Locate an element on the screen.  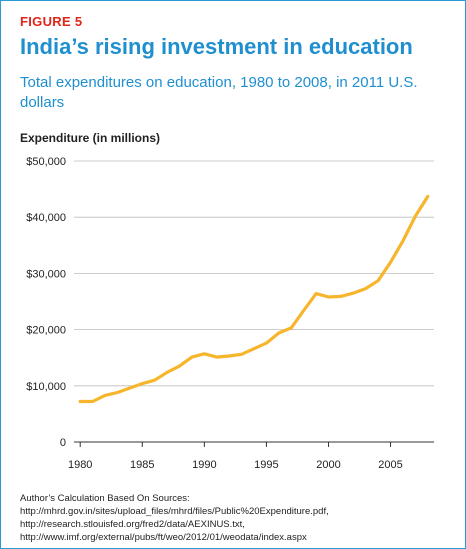
x-tick-label: 1985 is located at coordinates (142, 465).